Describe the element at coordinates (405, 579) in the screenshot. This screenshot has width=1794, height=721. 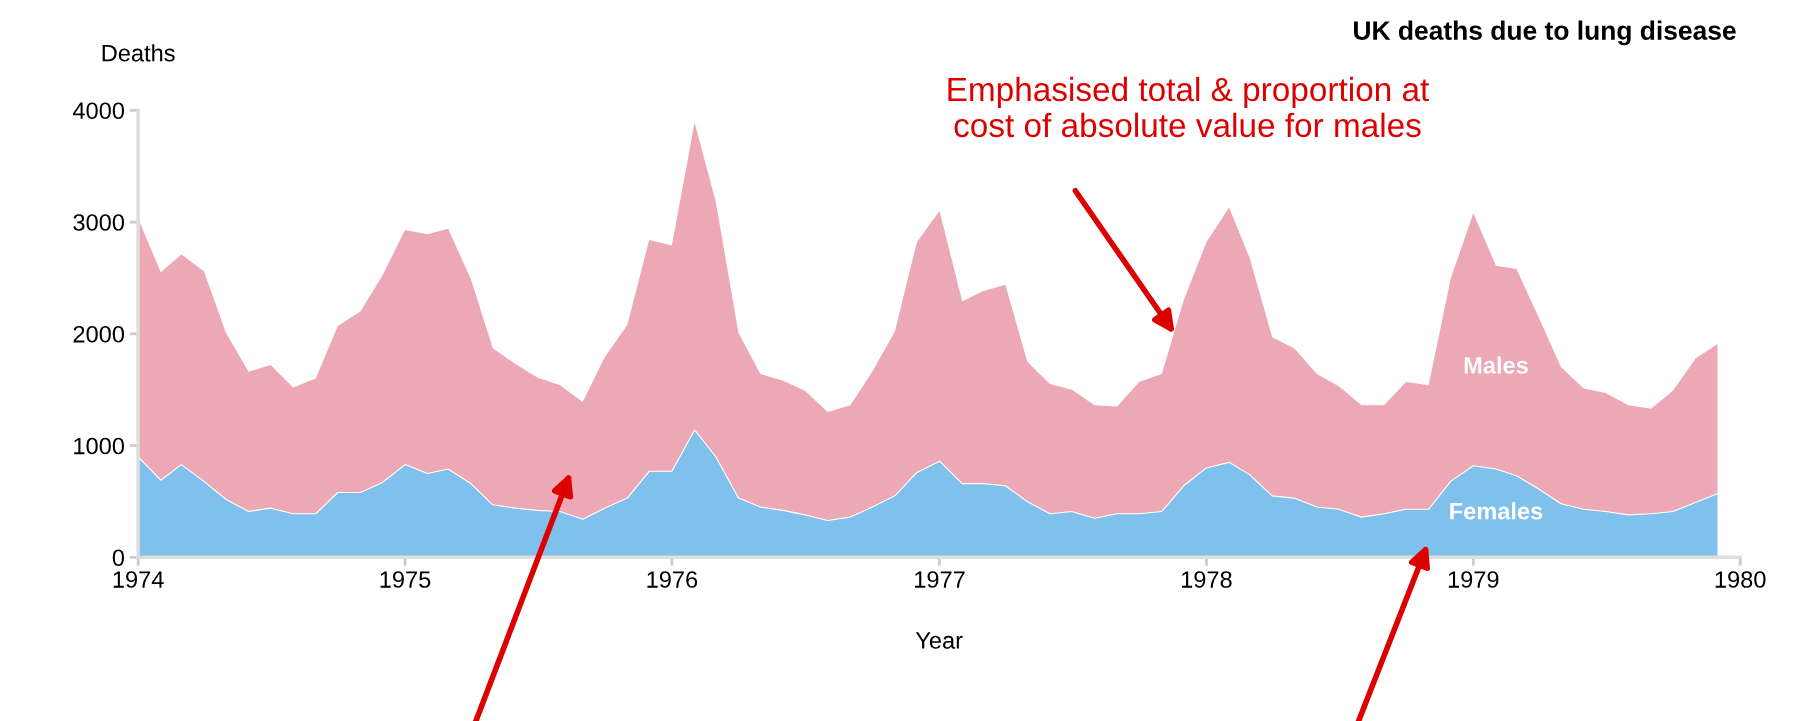
I see `x-tick-label: 1975` at that location.